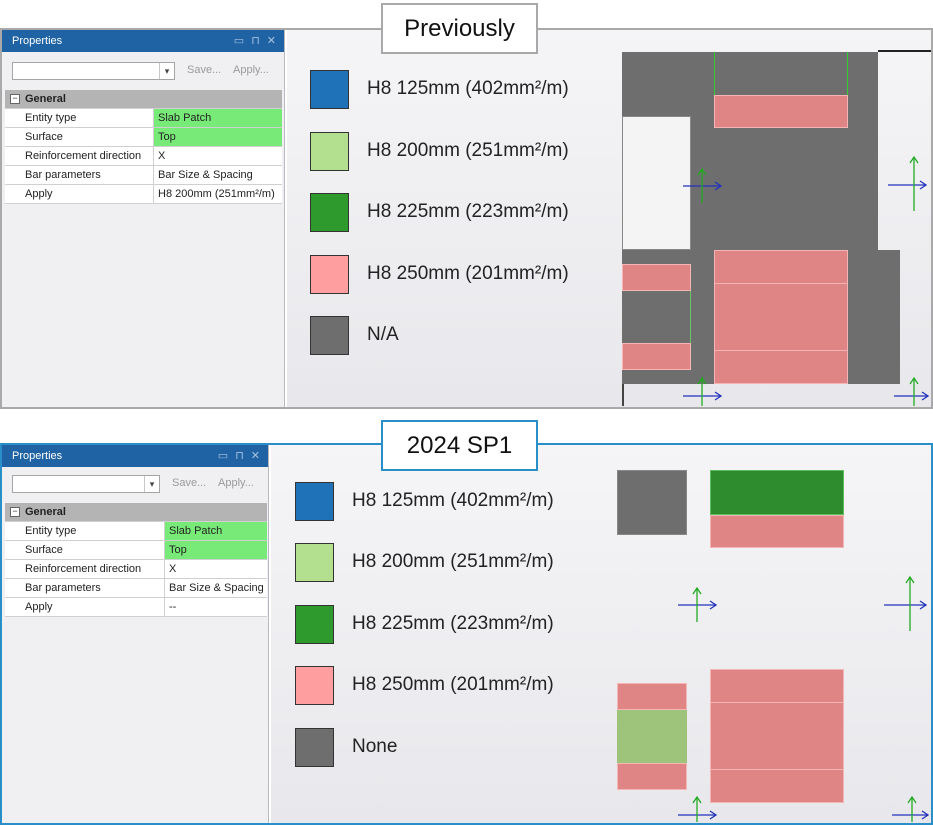 This screenshot has width=933, height=825. What do you see at coordinates (136, 607) in the screenshot?
I see `row-apply: Apply --` at bounding box center [136, 607].